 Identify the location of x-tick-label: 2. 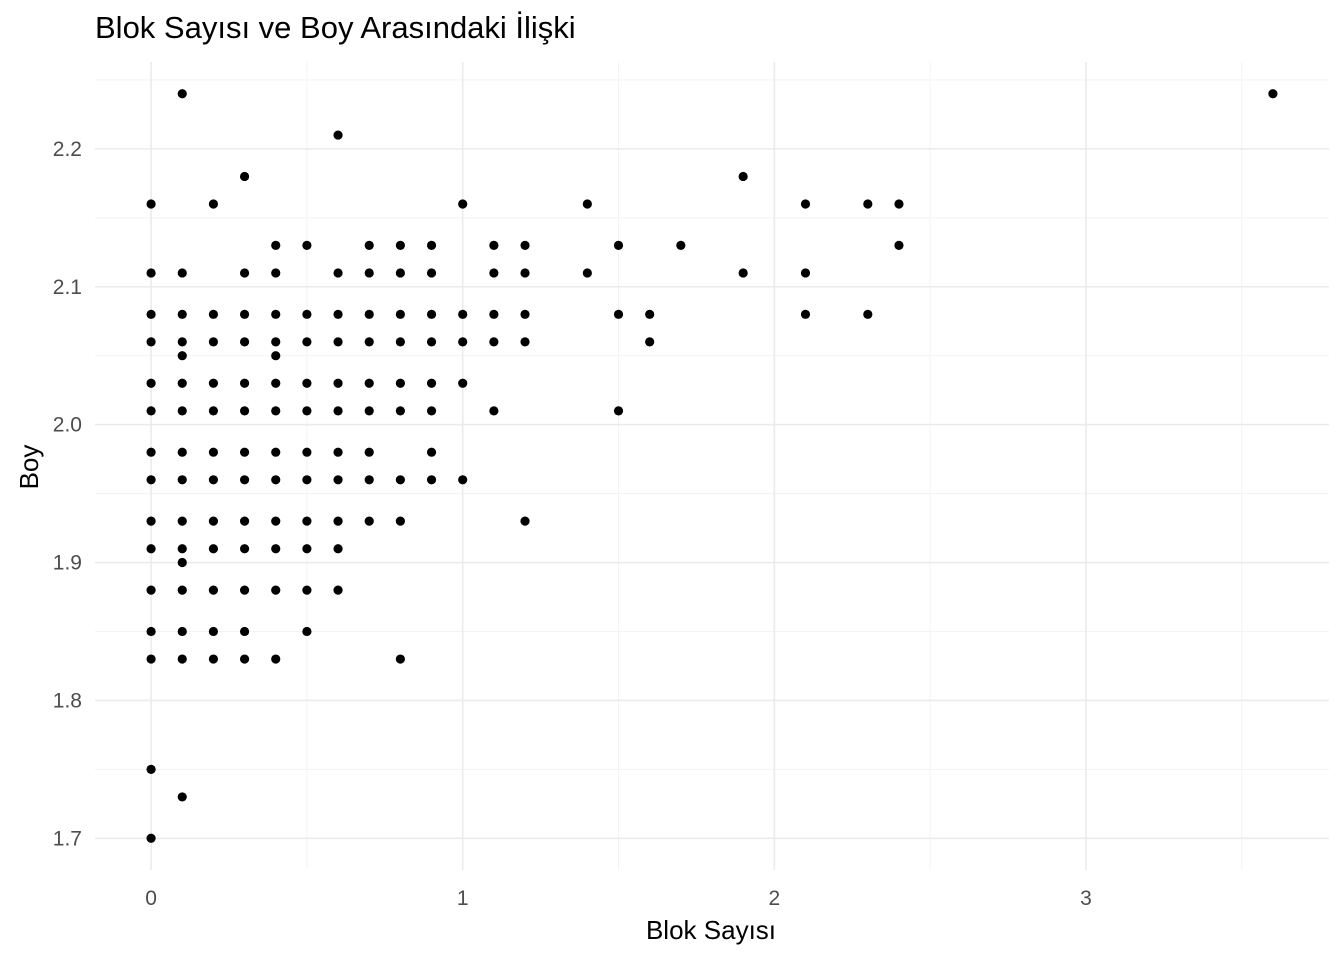
(774, 898).